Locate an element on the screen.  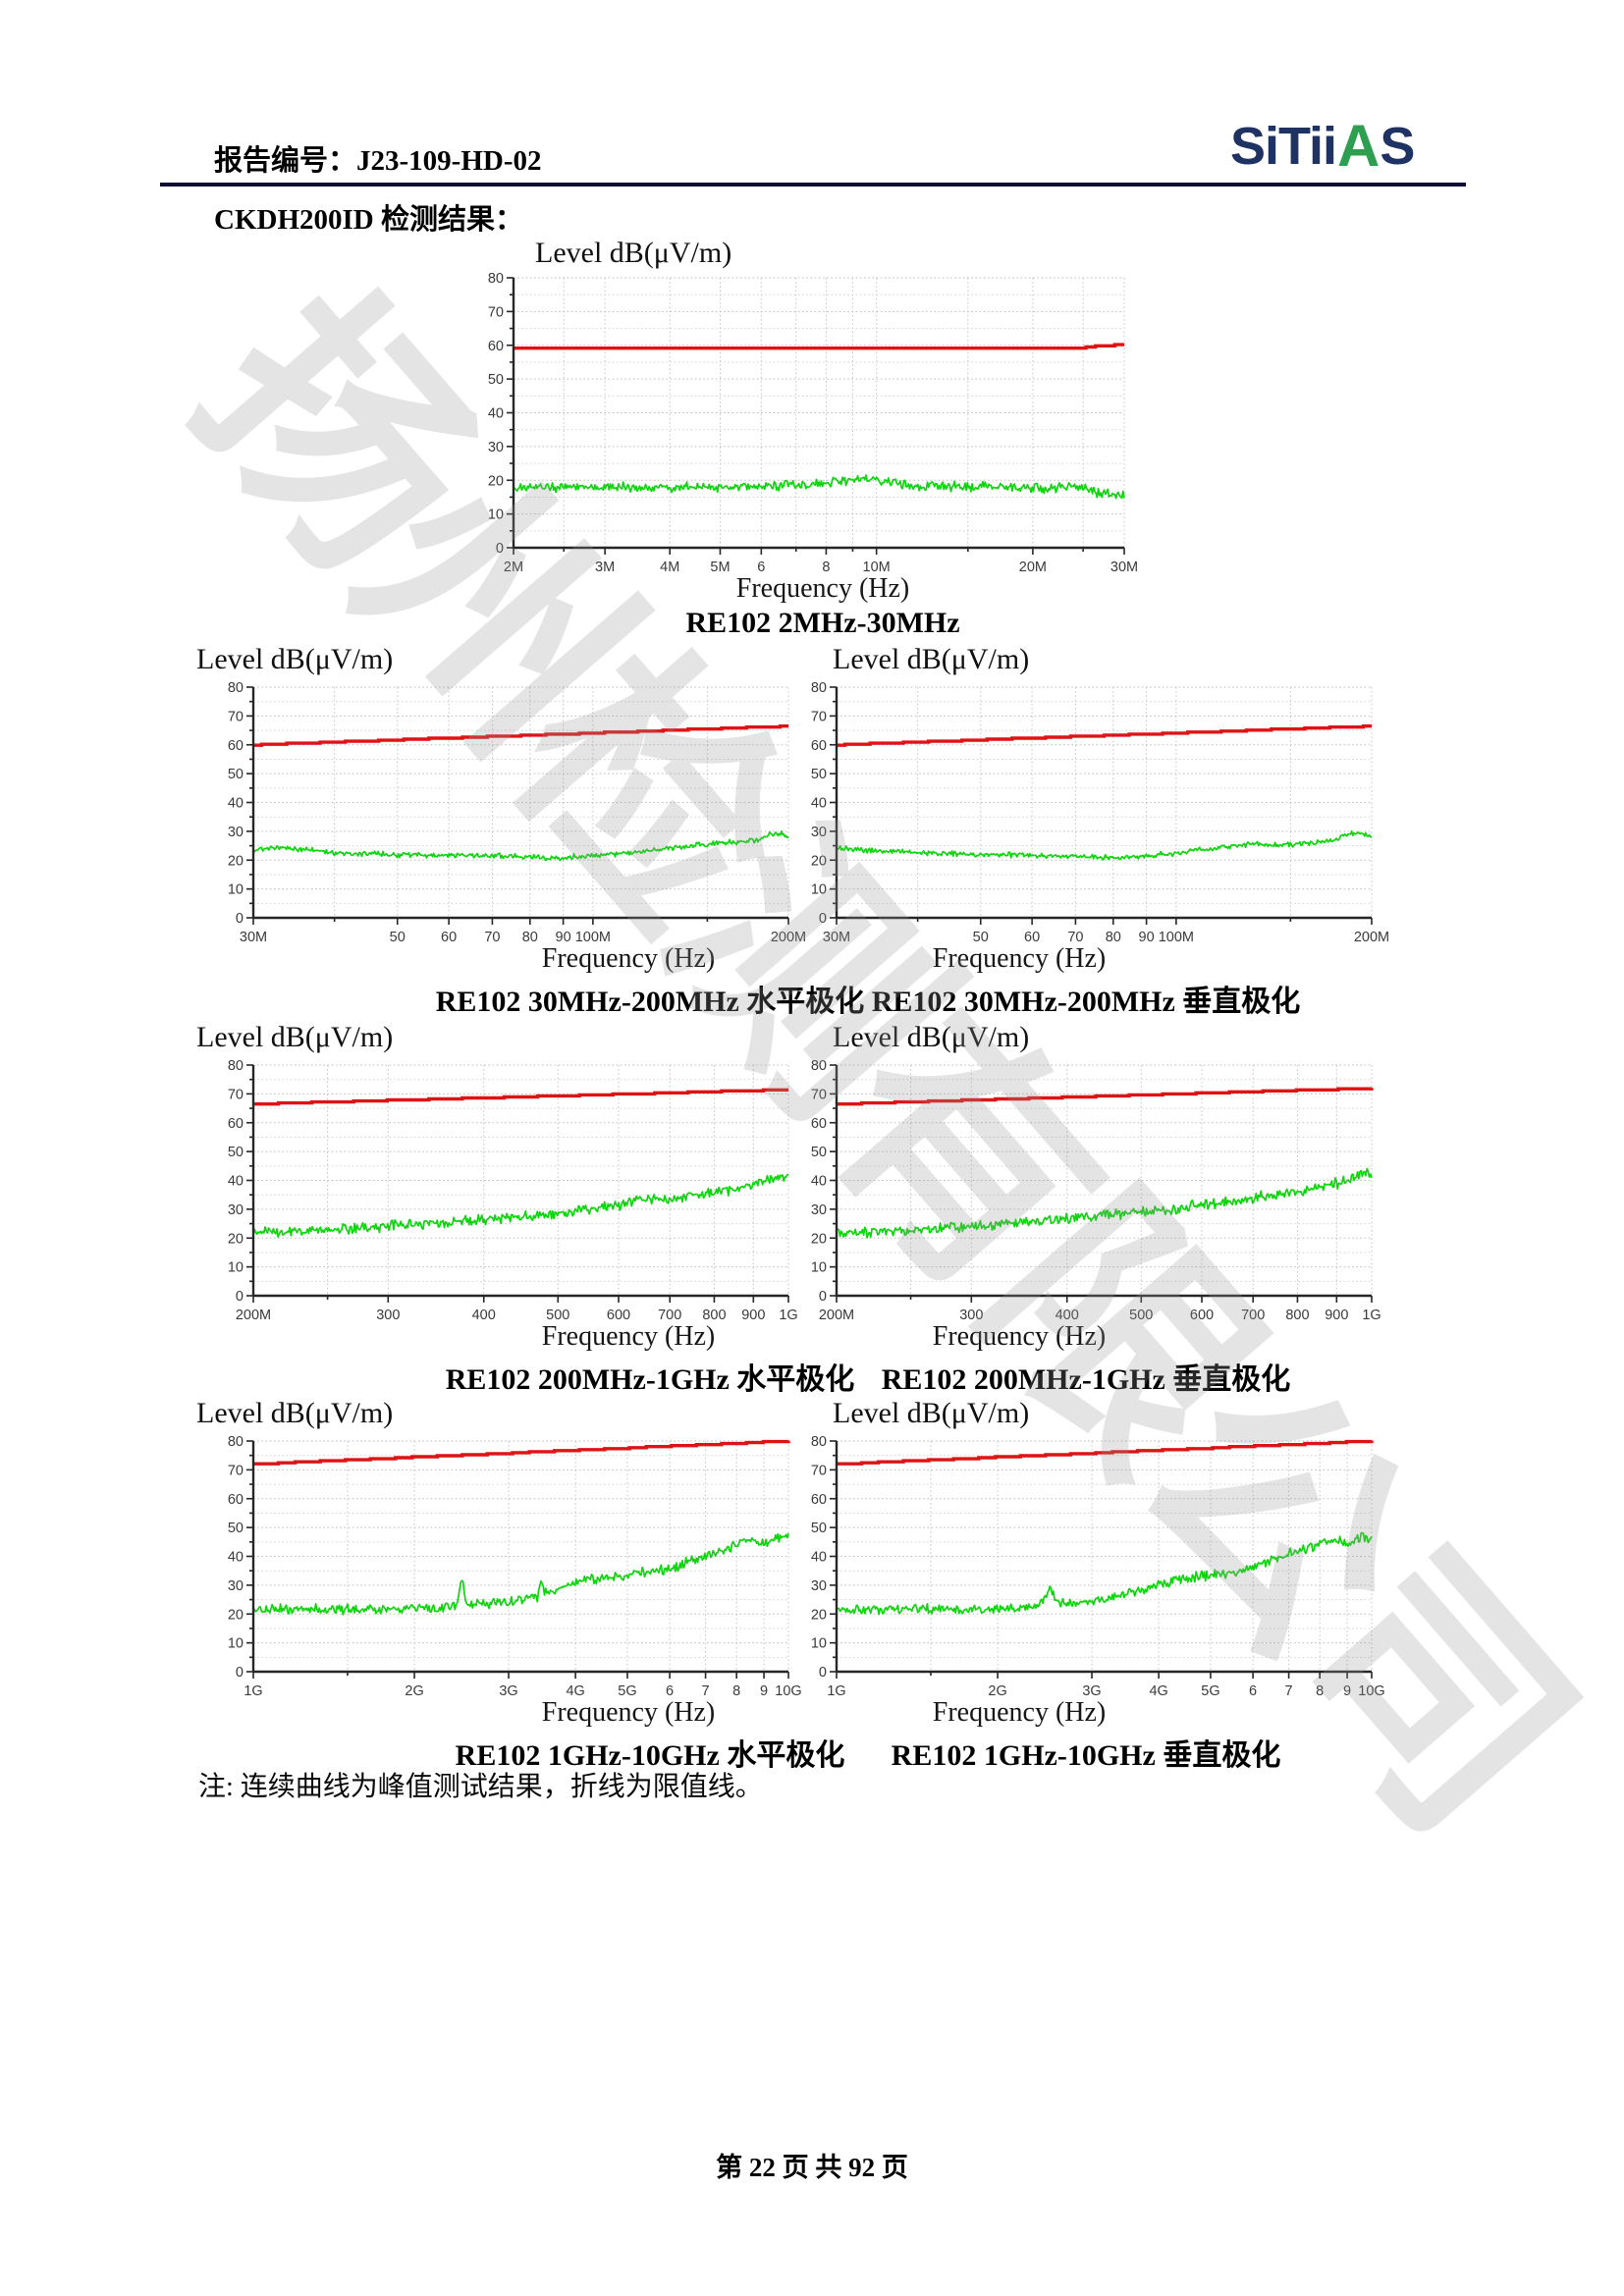
logo-letter-a: A is located at coordinates (1358, 146).